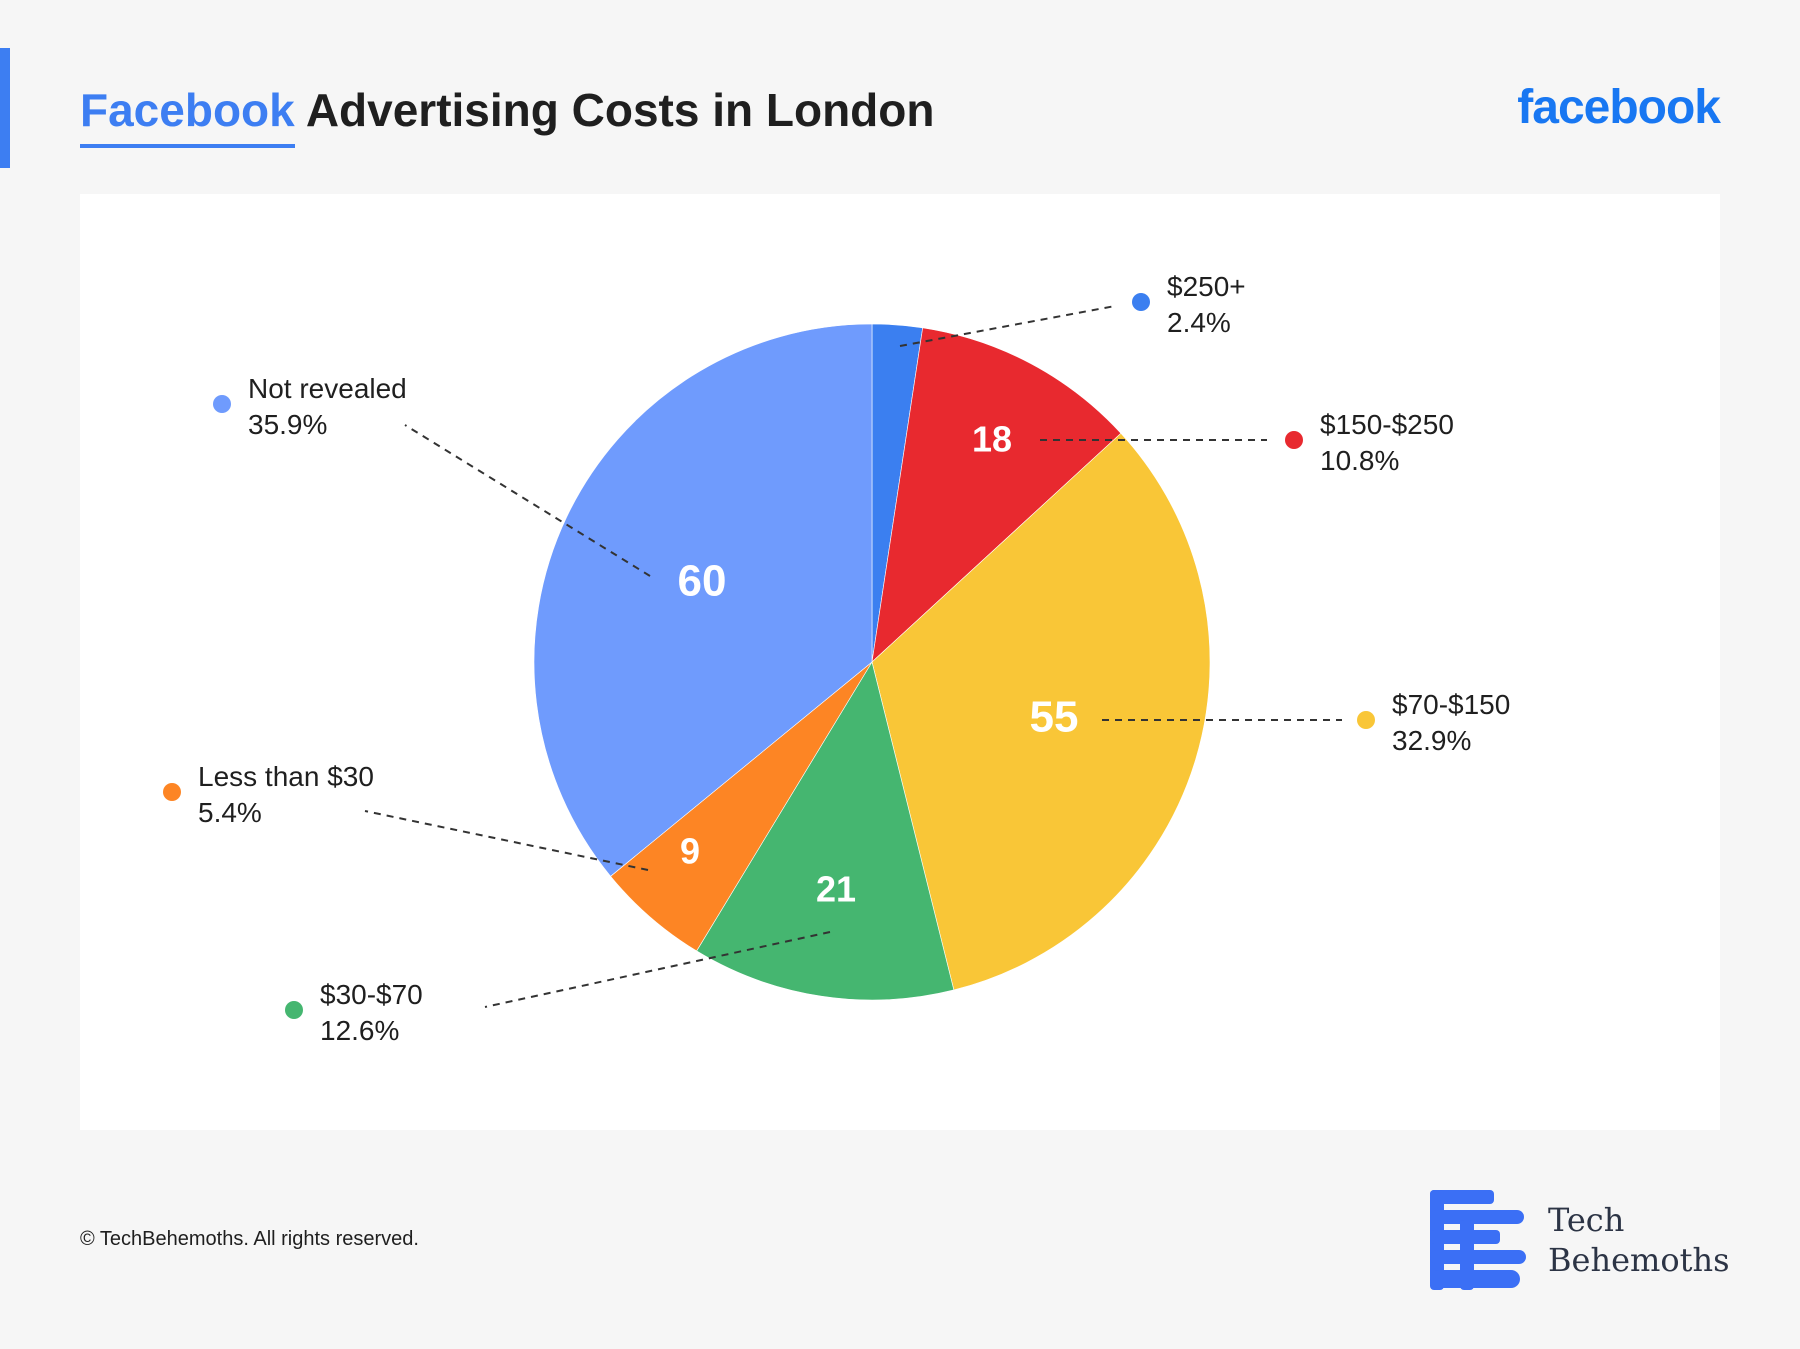  What do you see at coordinates (1619, 107) in the screenshot?
I see `facebook-logo: facebook` at bounding box center [1619, 107].